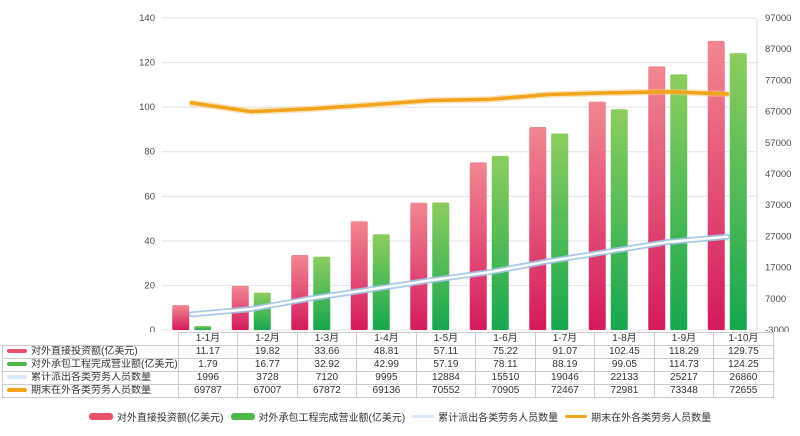  I want to click on table-cell: 25217, so click(684, 378).